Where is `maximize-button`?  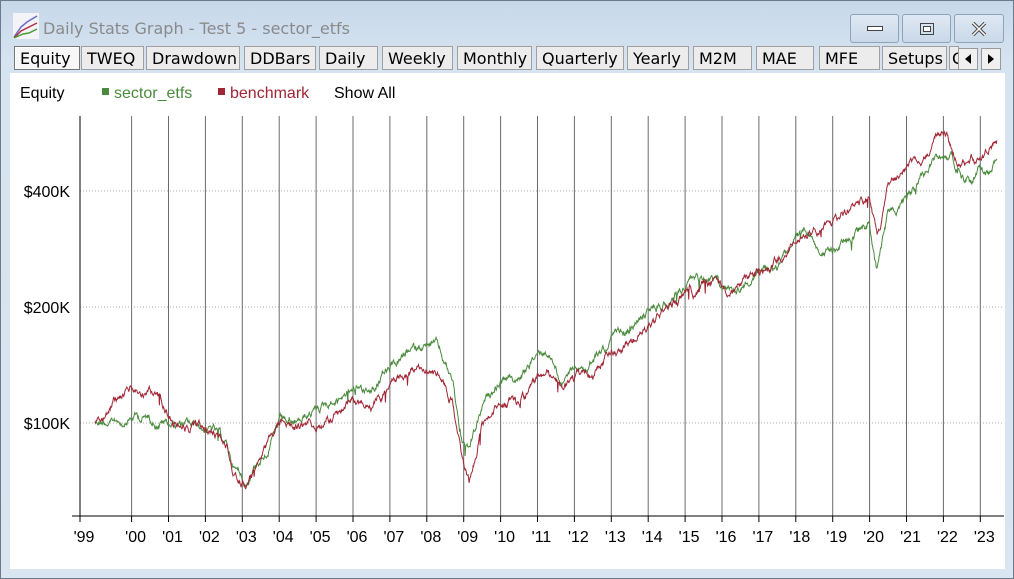 maximize-button is located at coordinates (926, 28).